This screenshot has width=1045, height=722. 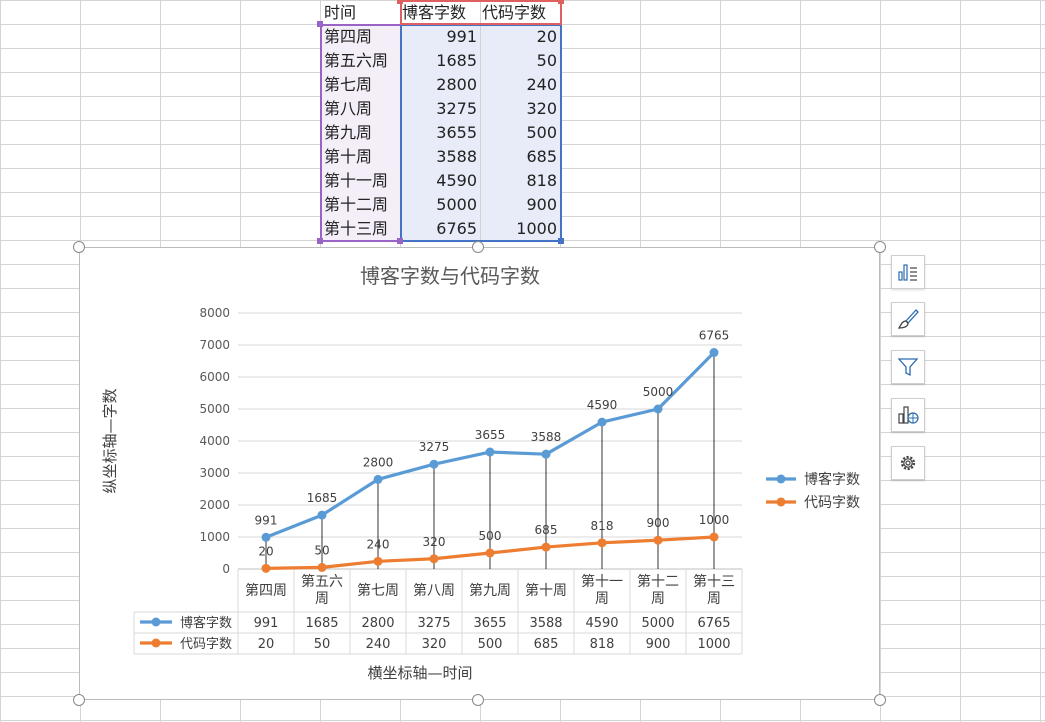 I want to click on brush-icon, so click(x=908, y=319).